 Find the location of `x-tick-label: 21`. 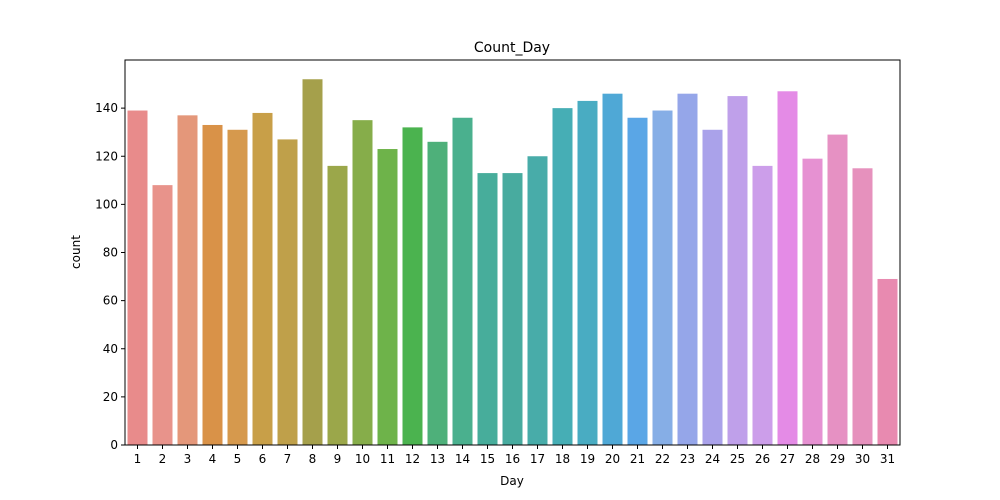

x-tick-label: 21 is located at coordinates (637, 459).